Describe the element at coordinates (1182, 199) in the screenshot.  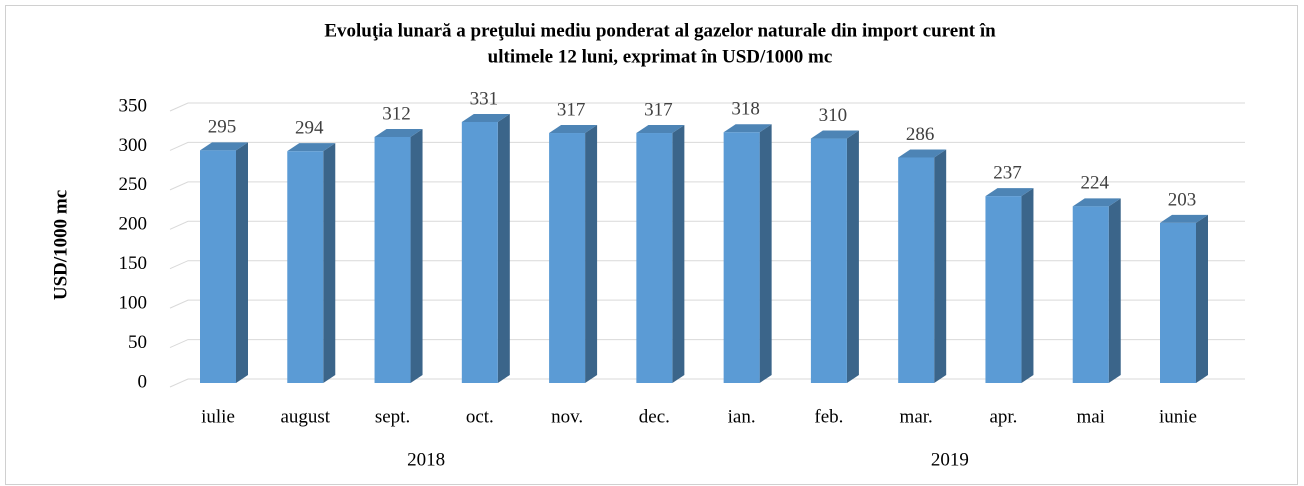
I see `value-label: 203` at that location.